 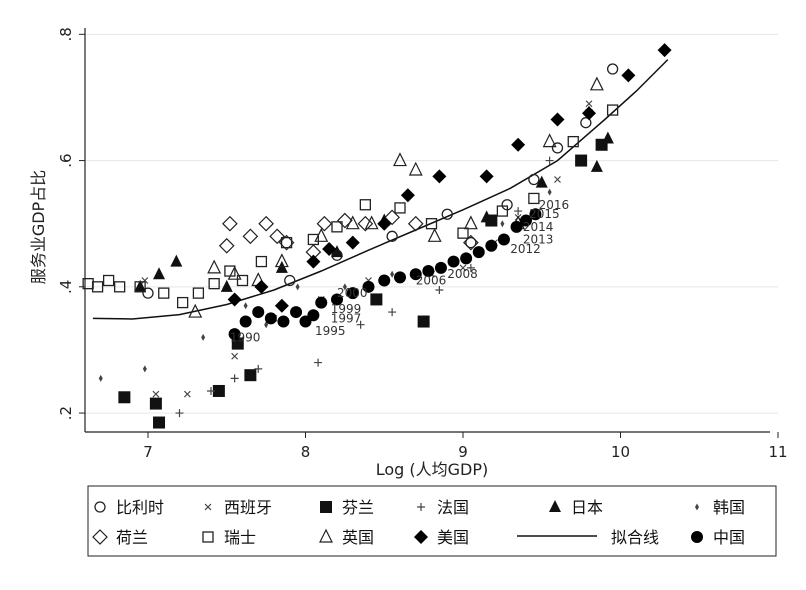 I want to click on legend-item: 瑞士, so click(x=229, y=537).